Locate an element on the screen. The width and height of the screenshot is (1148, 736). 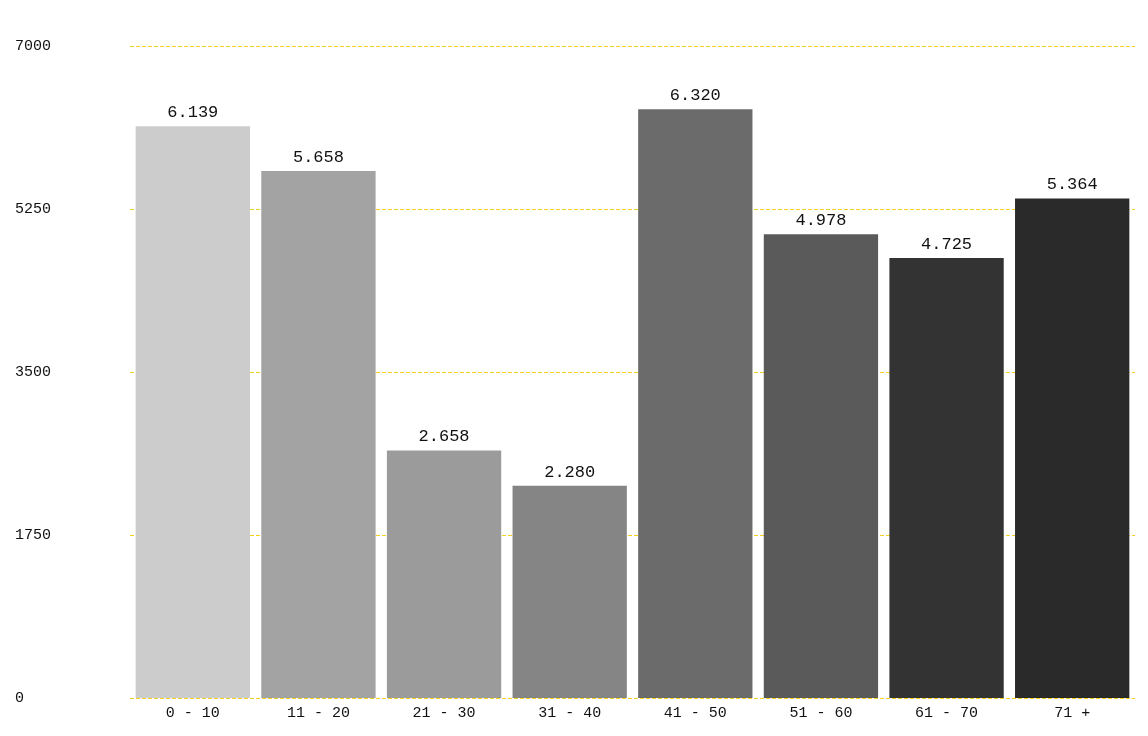
data-label: 4.725 is located at coordinates (947, 244).